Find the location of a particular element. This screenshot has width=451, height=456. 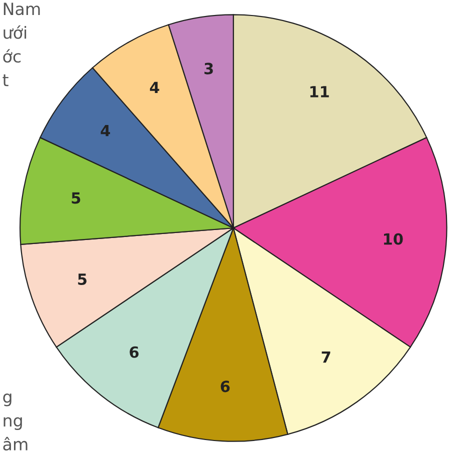

data-label: 7 is located at coordinates (326, 357).